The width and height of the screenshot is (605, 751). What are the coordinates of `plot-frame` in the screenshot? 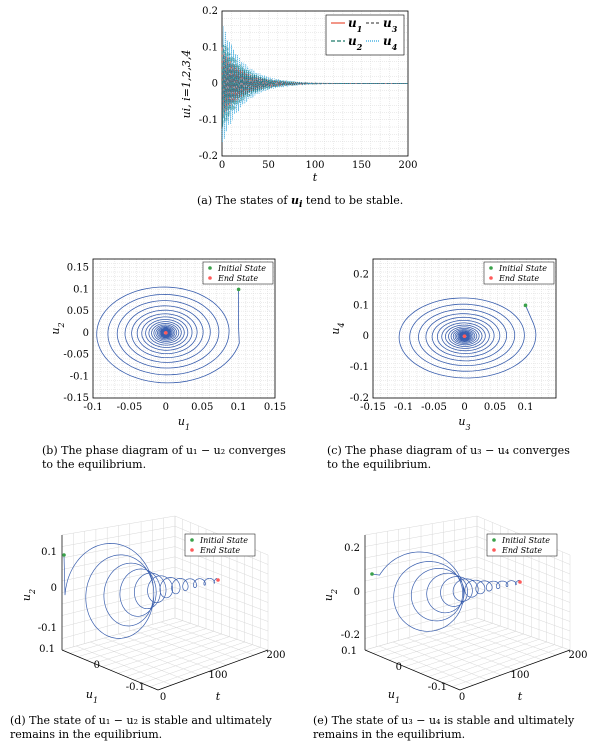 It's located at (184, 328).